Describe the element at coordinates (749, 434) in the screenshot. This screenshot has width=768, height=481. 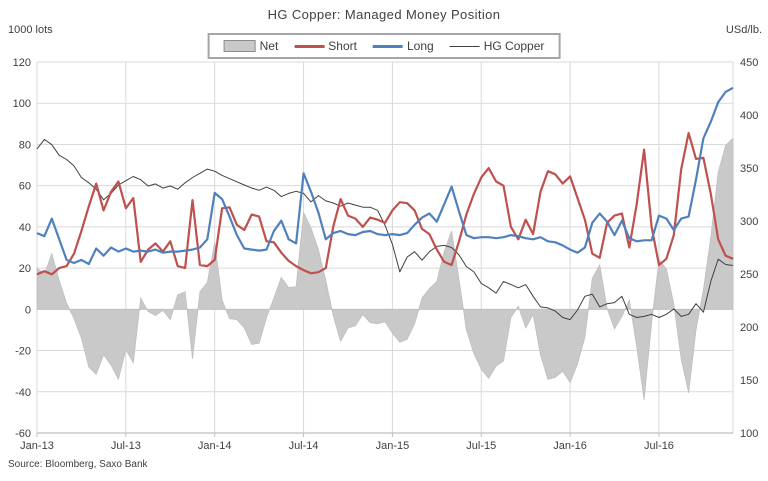
I see `right-axis-tick-label: 100` at that location.